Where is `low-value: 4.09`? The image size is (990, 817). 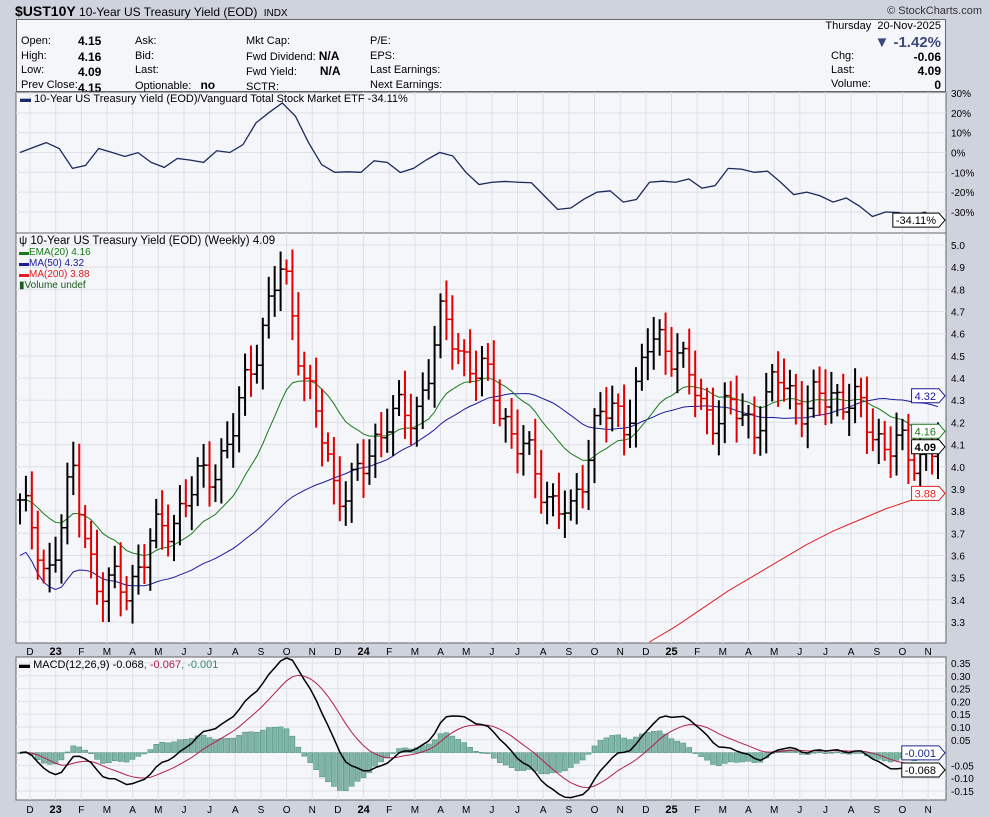 low-value: 4.09 is located at coordinates (90, 72).